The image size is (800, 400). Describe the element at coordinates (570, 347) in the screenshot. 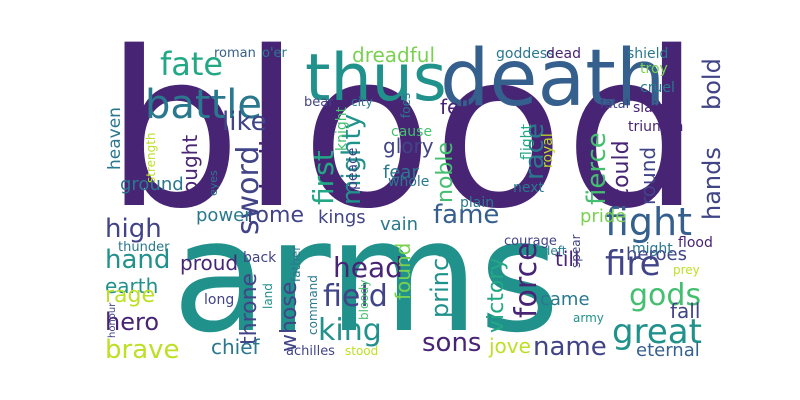

I see `word-name: name` at that location.